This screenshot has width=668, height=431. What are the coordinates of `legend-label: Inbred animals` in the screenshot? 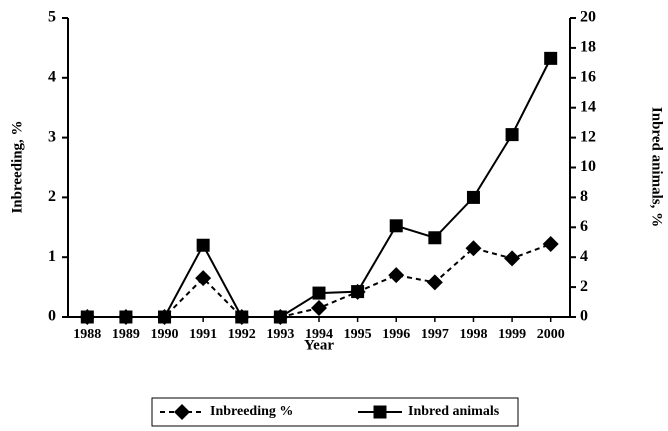 It's located at (454, 411).